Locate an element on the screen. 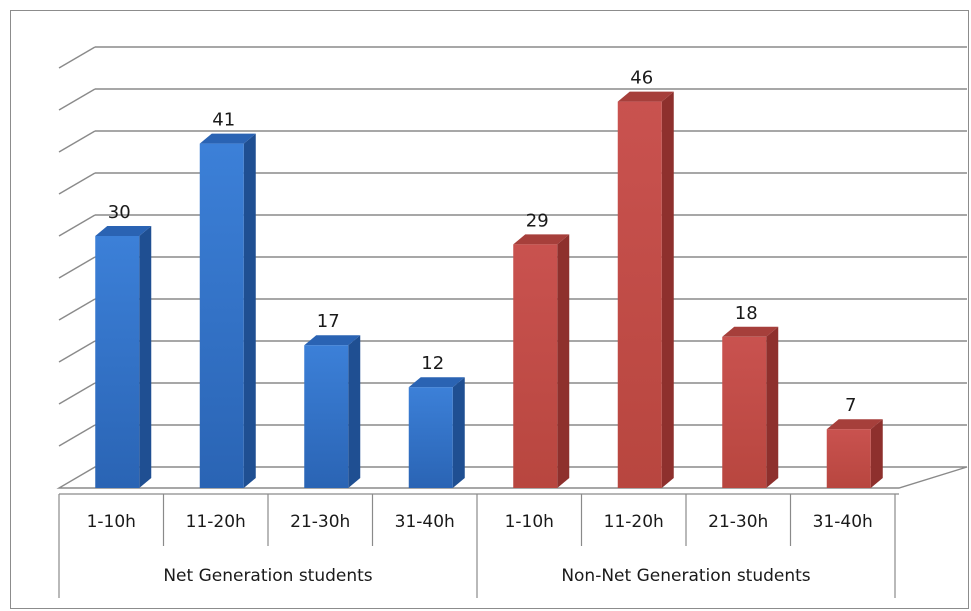 The width and height of the screenshot is (971, 611). group-label: Net Generation students is located at coordinates (267, 576).